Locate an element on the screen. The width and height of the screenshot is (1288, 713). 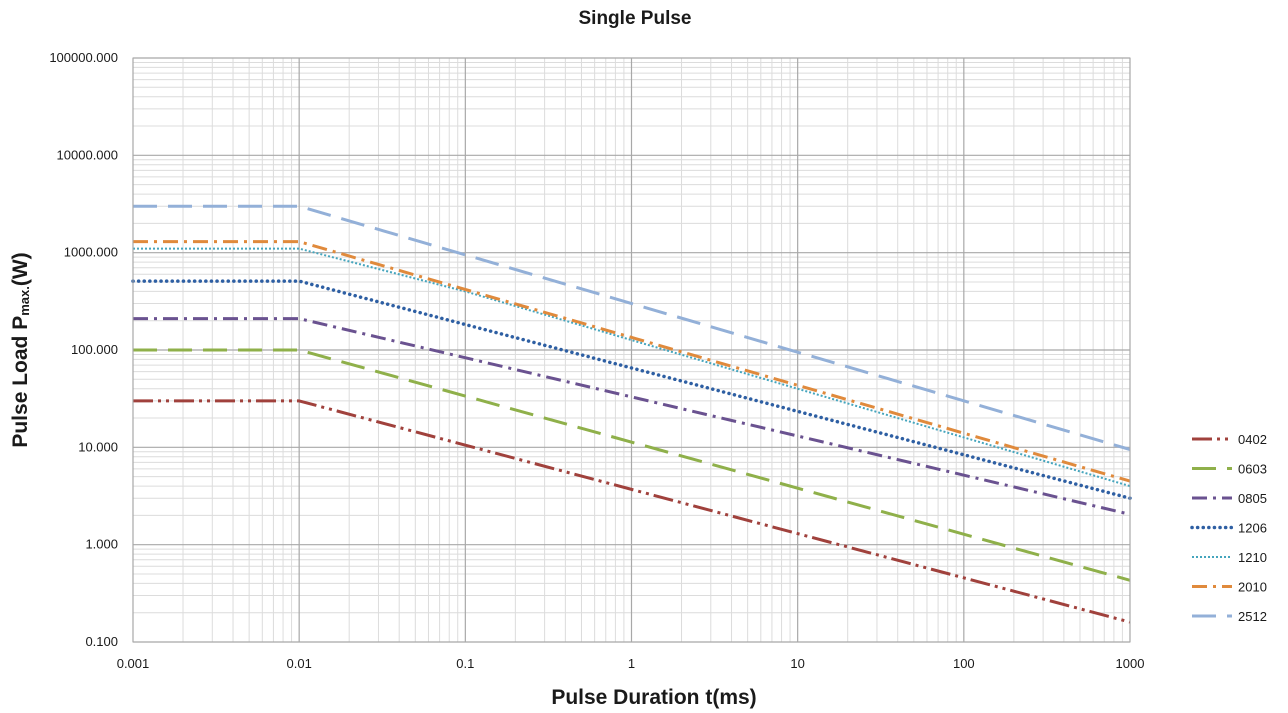
x-tick-label: 0.01 is located at coordinates (299, 663).